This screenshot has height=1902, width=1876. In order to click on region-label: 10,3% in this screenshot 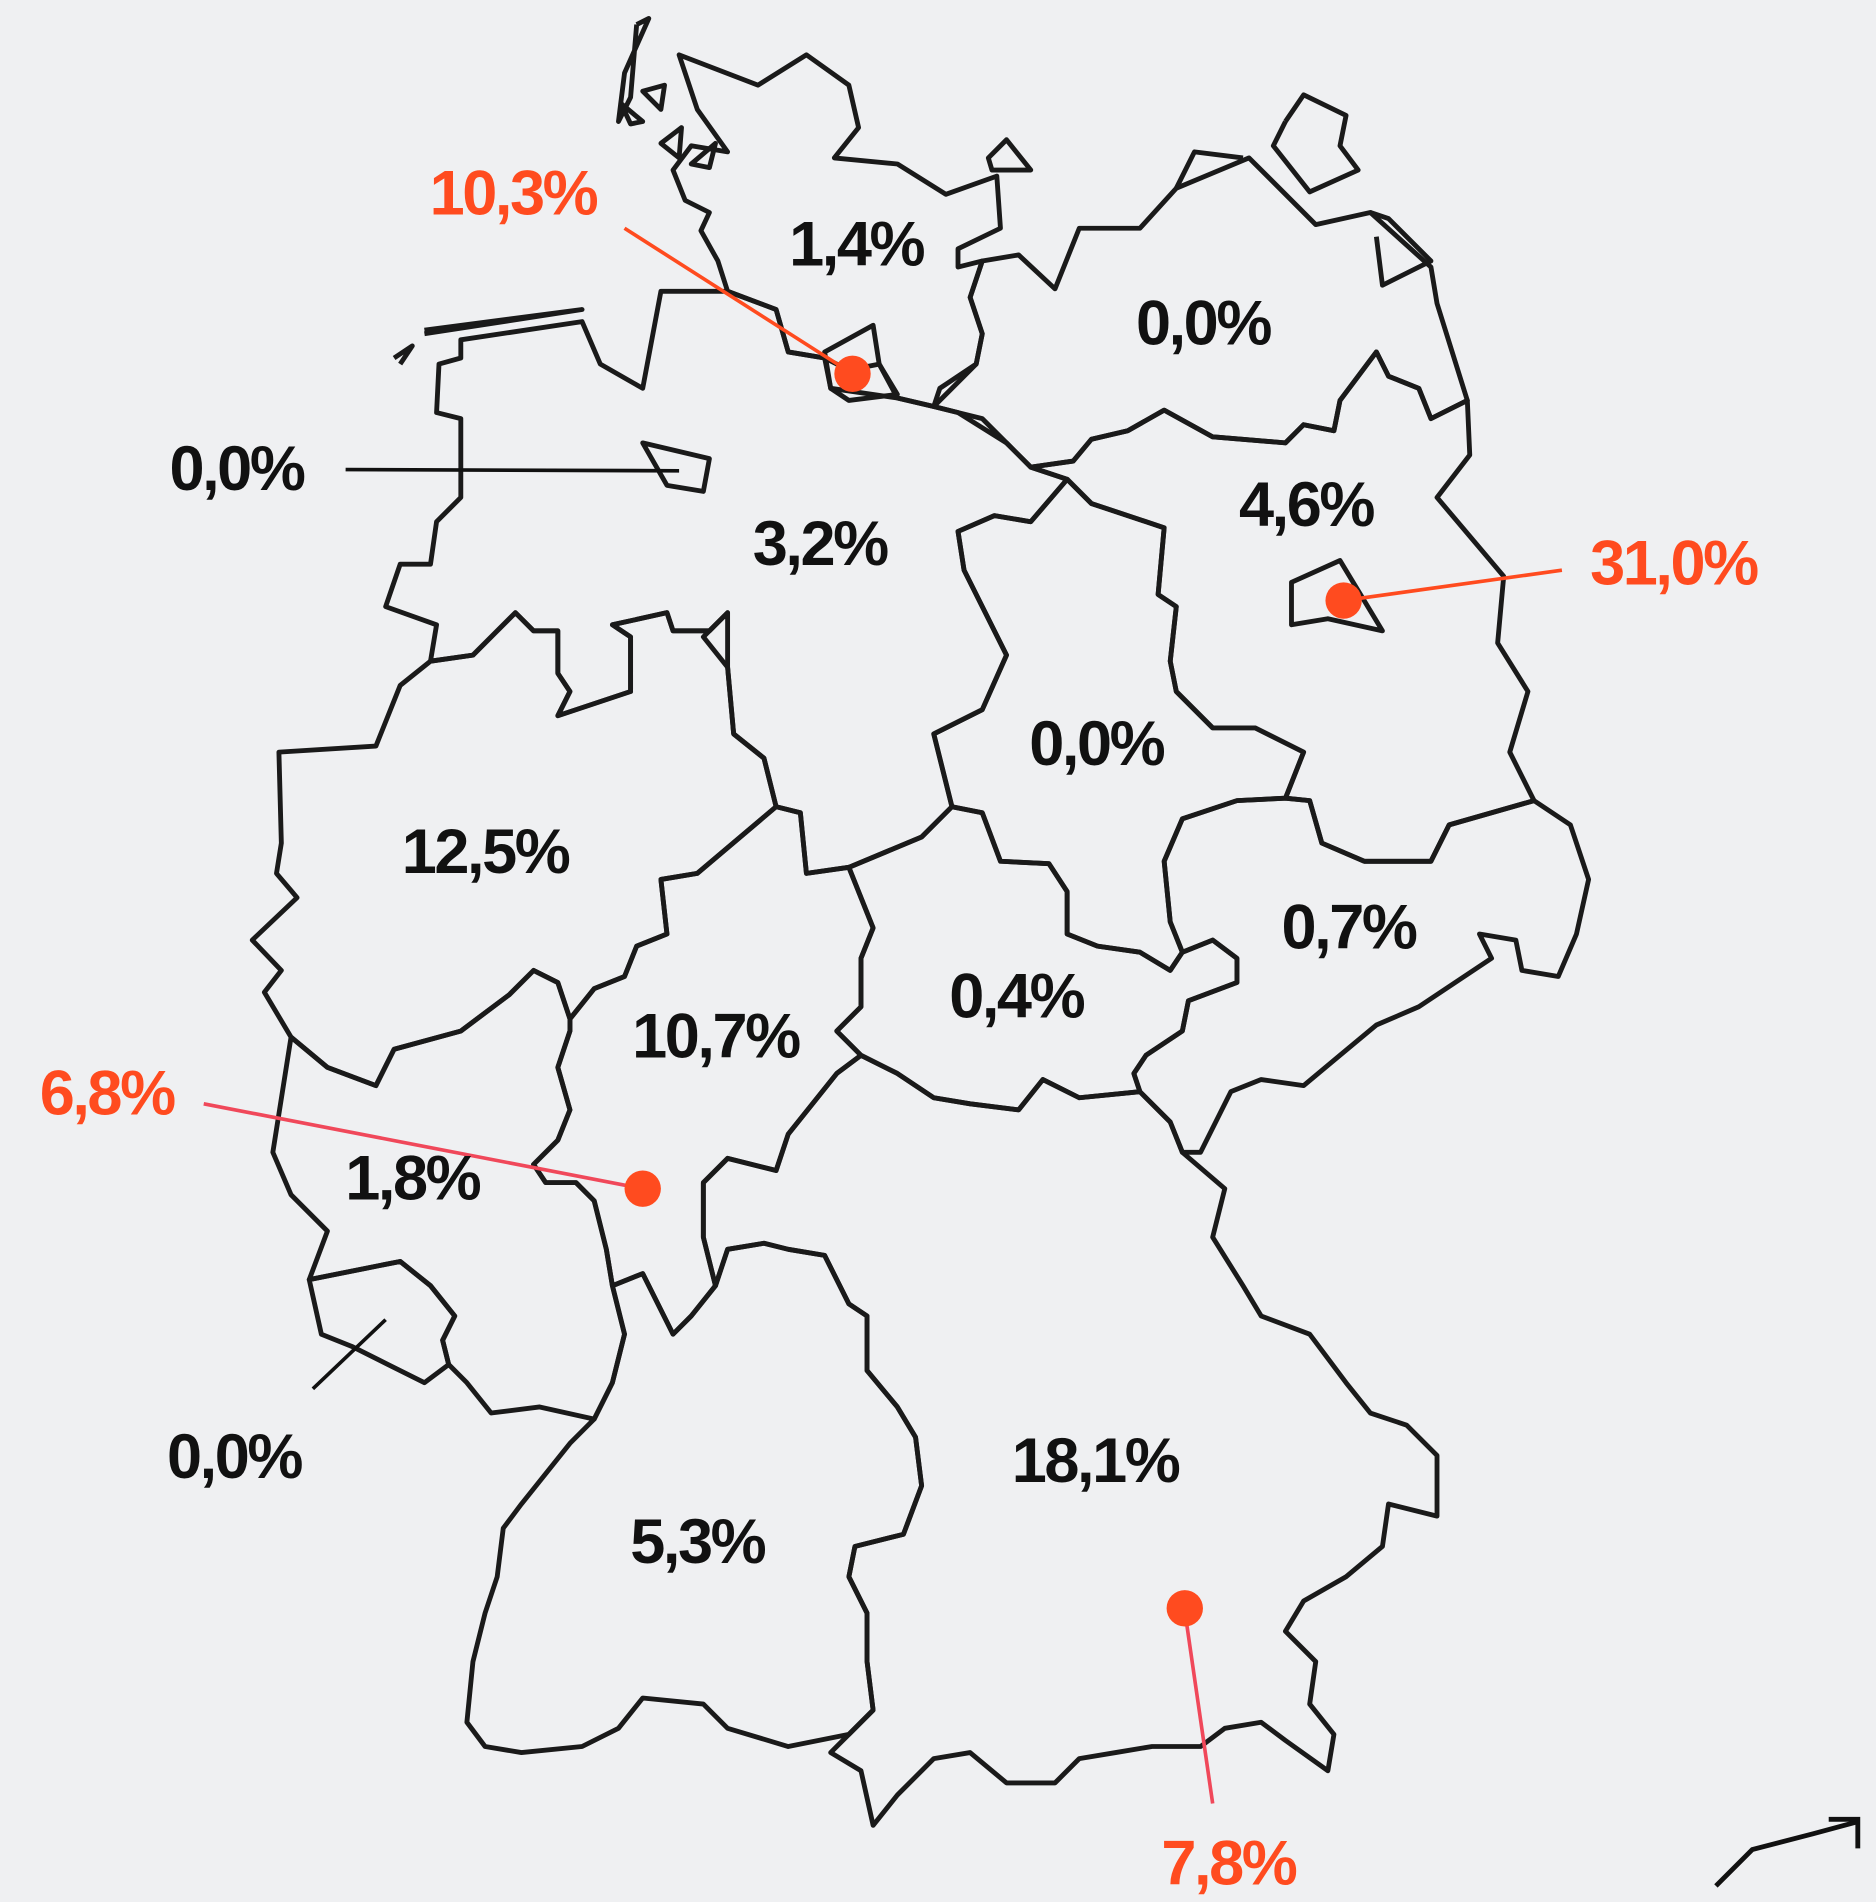, I will do `click(514, 194)`.